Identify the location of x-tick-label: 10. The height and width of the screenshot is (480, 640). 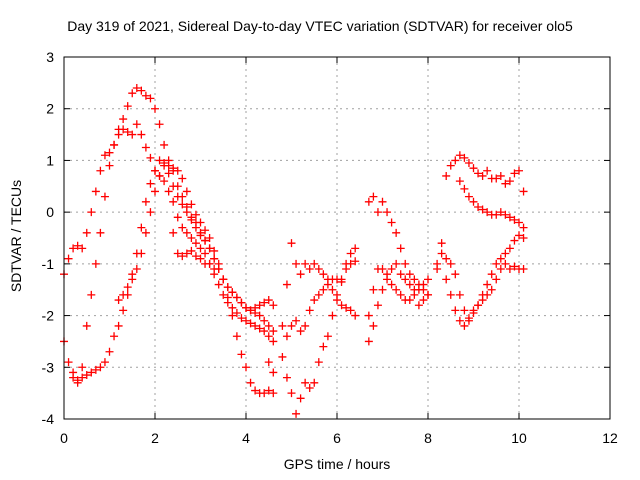
(519, 438).